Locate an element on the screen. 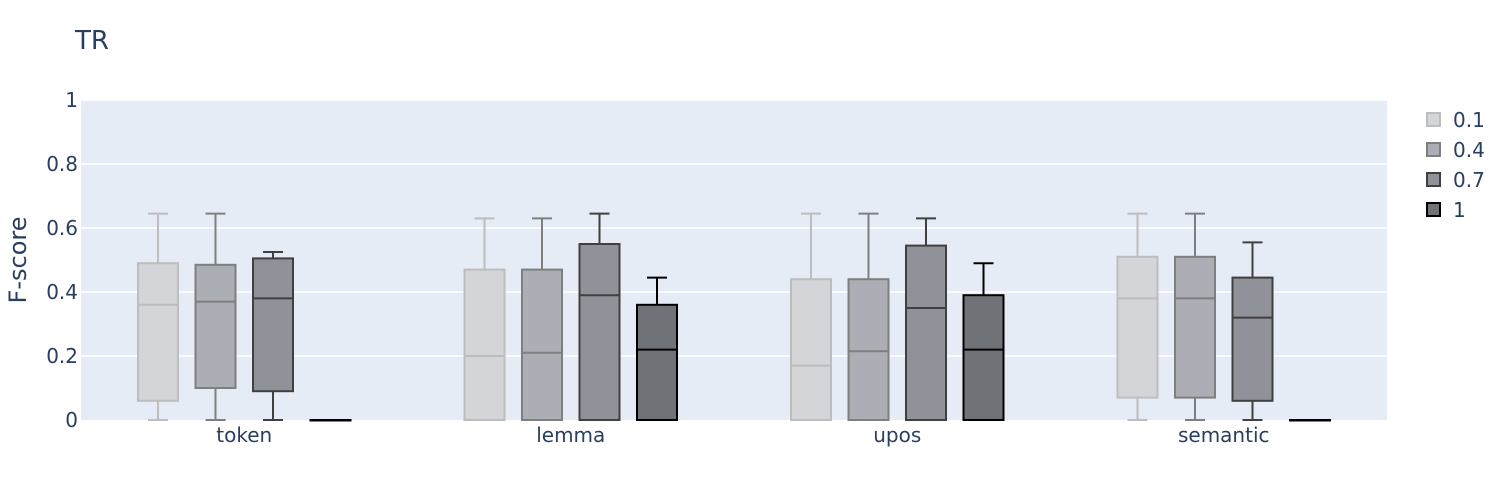 This screenshot has width=1500, height=500. box-lemma-0.7 is located at coordinates (599, 316).